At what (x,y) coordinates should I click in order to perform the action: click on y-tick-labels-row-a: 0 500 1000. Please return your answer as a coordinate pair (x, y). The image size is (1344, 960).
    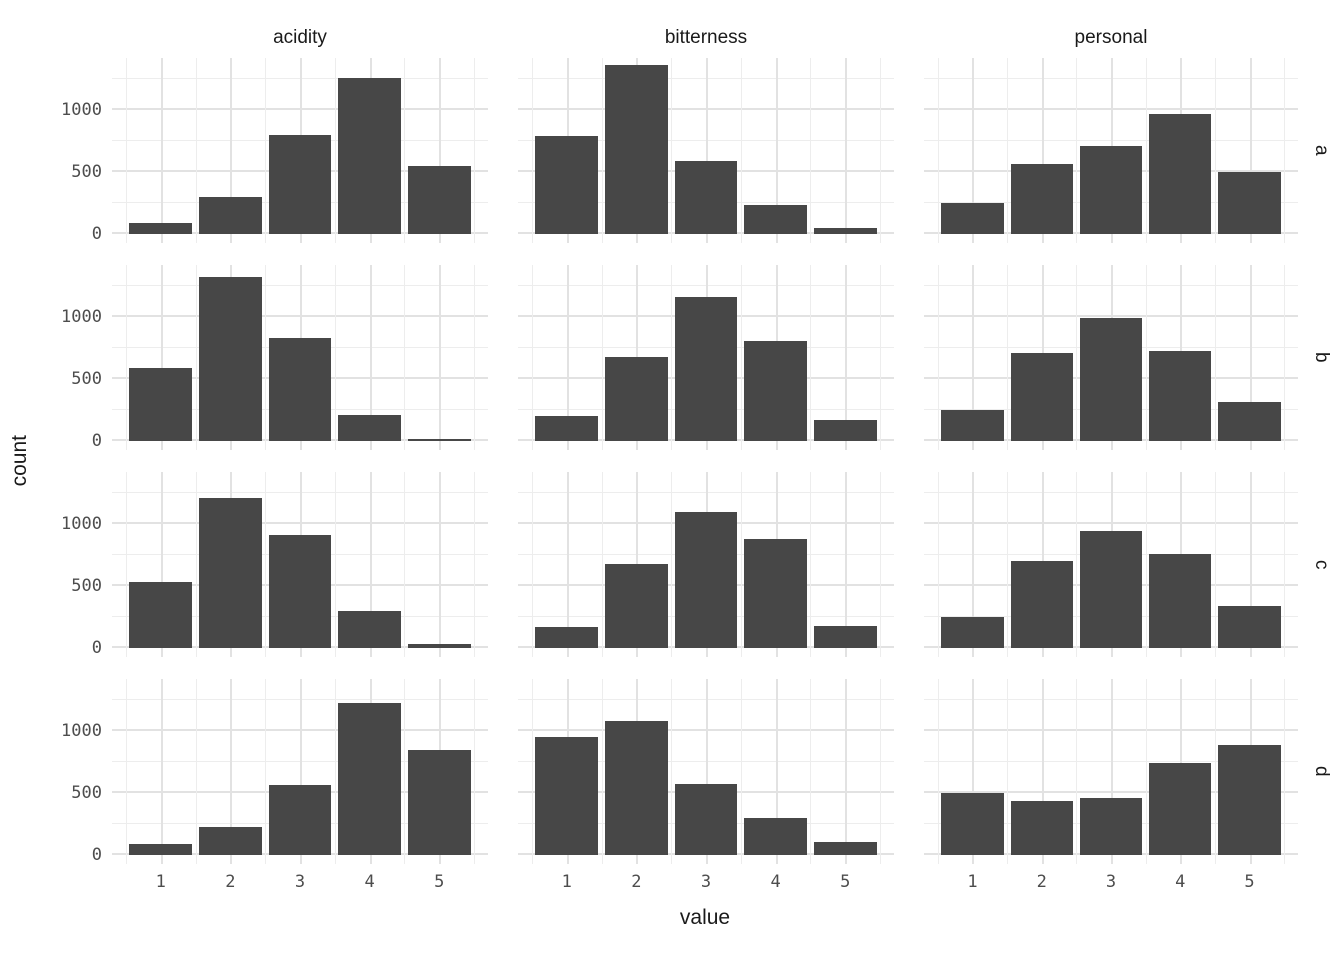
    Looking at the image, I should click on (56, 151).